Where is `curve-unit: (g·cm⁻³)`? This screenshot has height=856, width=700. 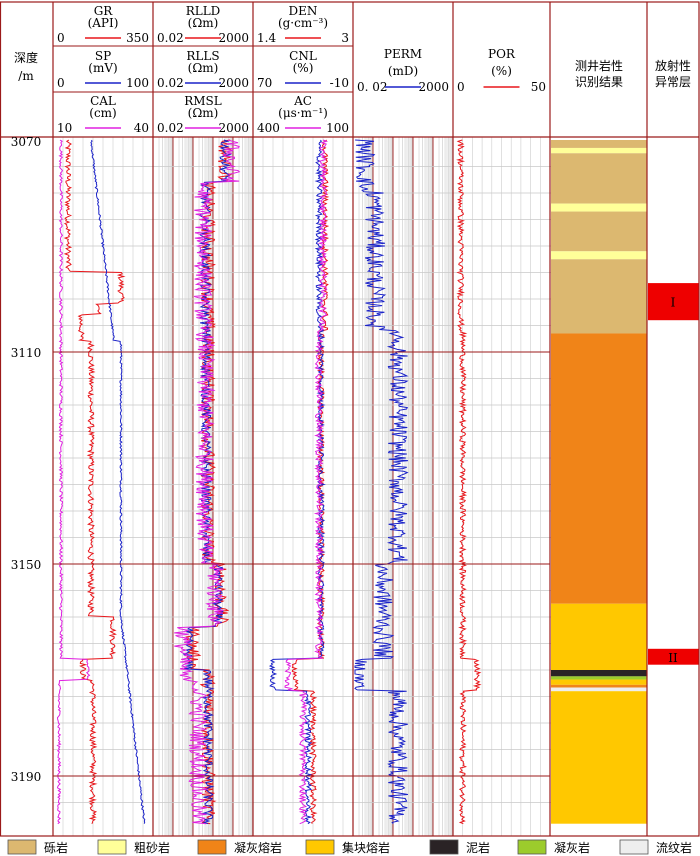
curve-unit: (g·cm⁻³) is located at coordinates (303, 23).